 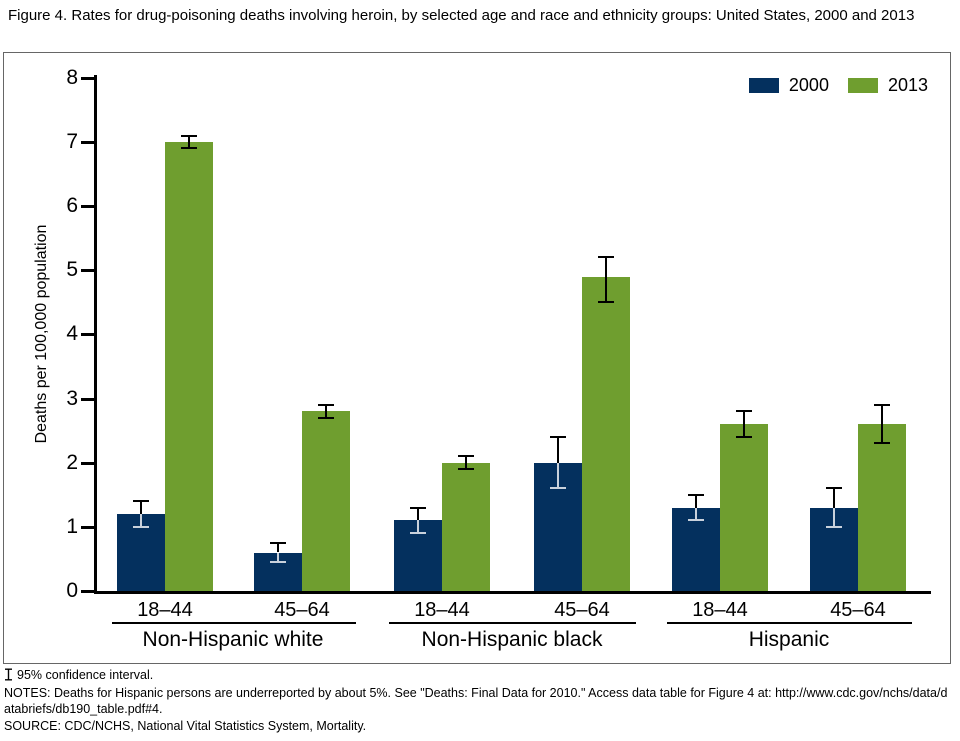 What do you see at coordinates (763, 85) in the screenshot?
I see `legend-swatch-2000` at bounding box center [763, 85].